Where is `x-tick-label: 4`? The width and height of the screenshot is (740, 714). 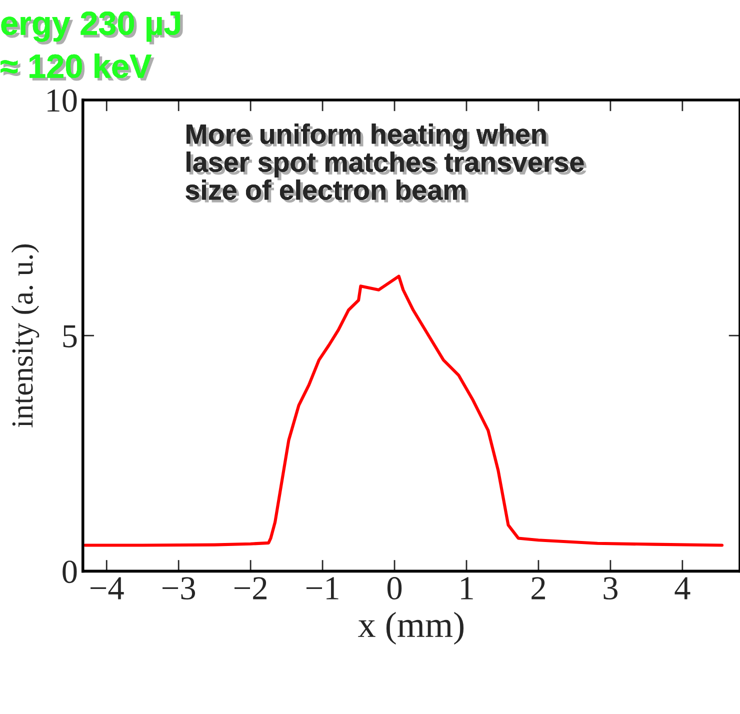
x-tick-label: 4 is located at coordinates (682, 588).